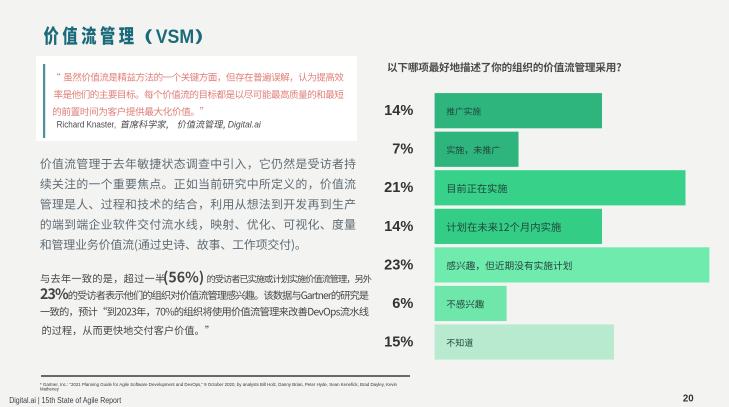 This screenshot has height=407, width=729. What do you see at coordinates (402, 304) in the screenshot?
I see `svg-text: 6%` at bounding box center [402, 304].